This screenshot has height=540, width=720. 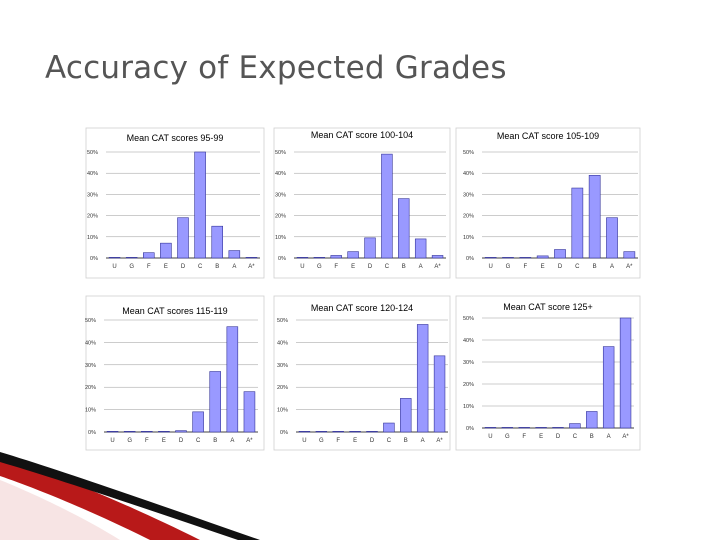 I want to click on bar-C, so click(x=389, y=427).